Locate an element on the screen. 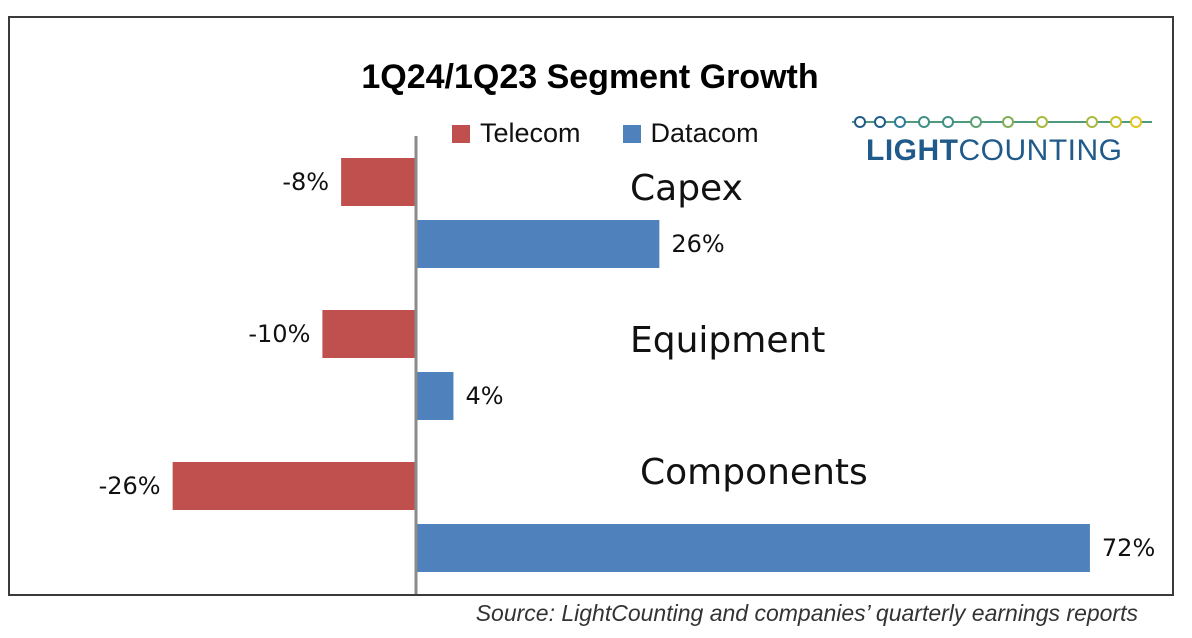 This screenshot has height=638, width=1192. logo-text-regular: COUNTING is located at coordinates (1040, 150).